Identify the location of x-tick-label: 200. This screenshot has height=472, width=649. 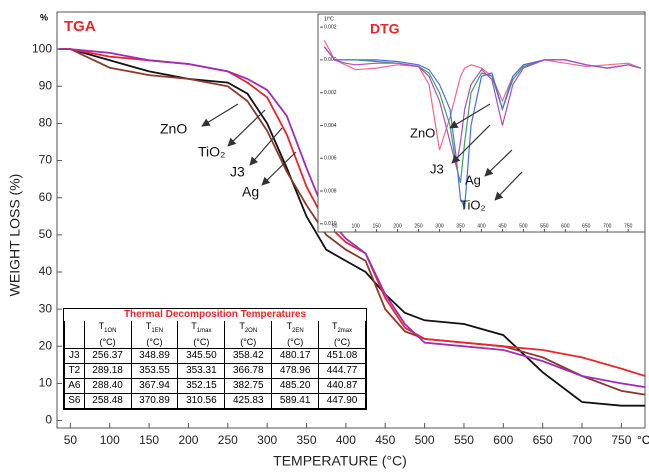
(188, 440).